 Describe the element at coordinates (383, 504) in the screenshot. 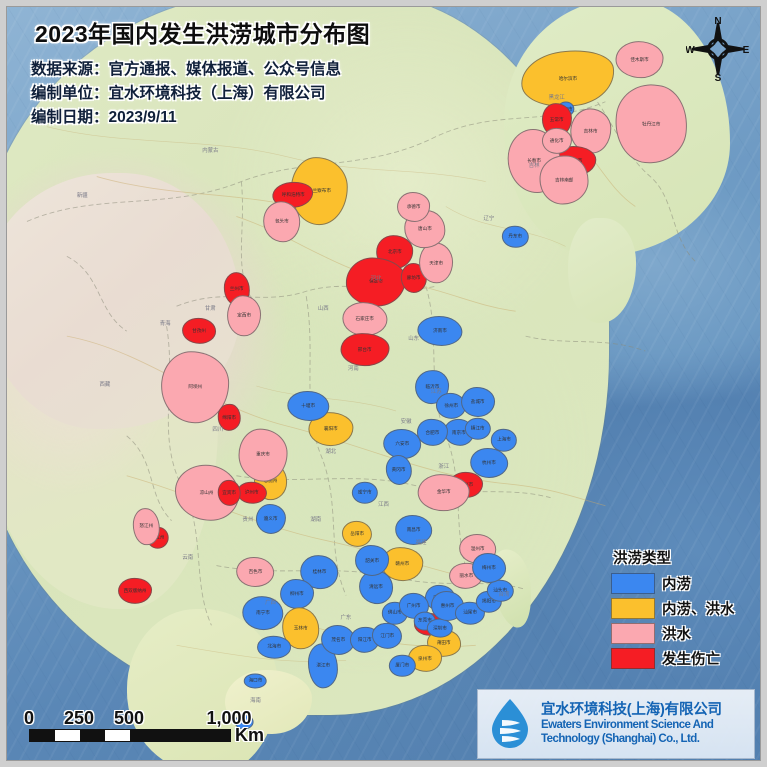

I see `province-label: 江西` at that location.